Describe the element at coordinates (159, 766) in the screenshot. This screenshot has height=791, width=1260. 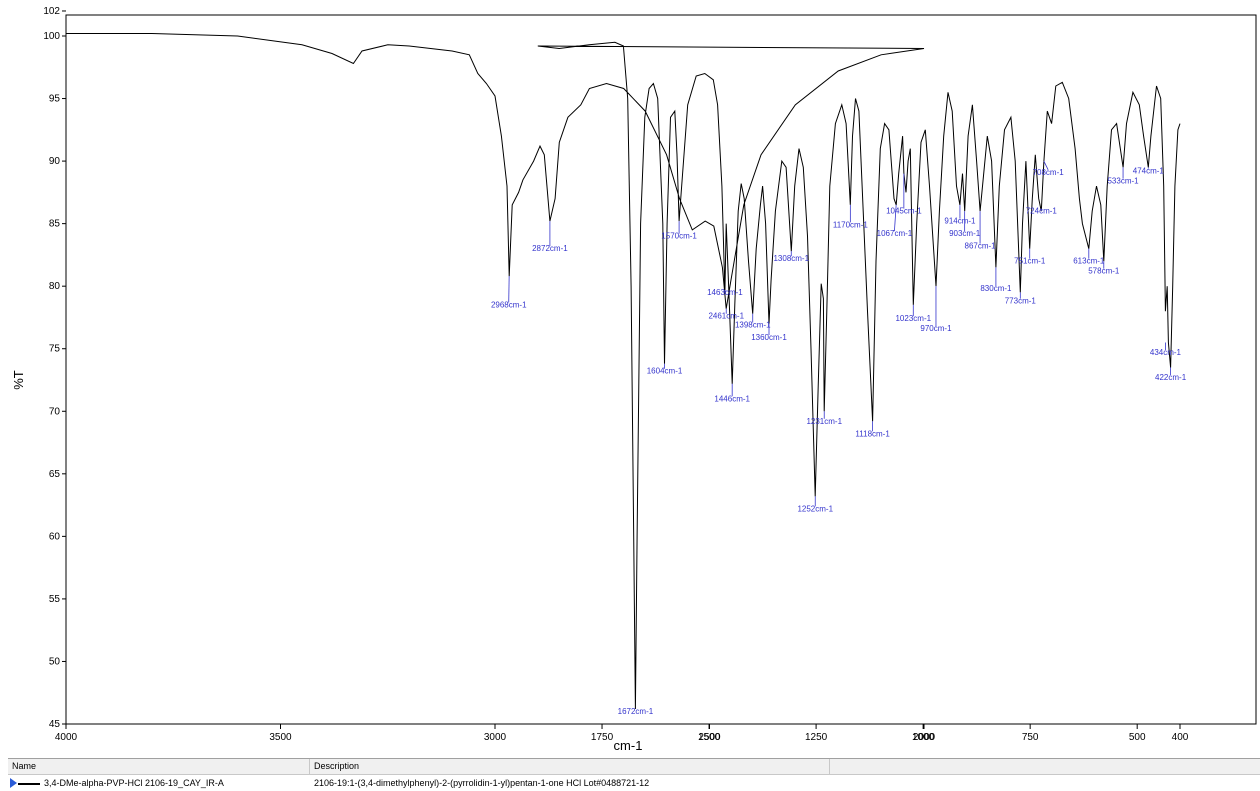
I see `column-header-name: Name` at that location.